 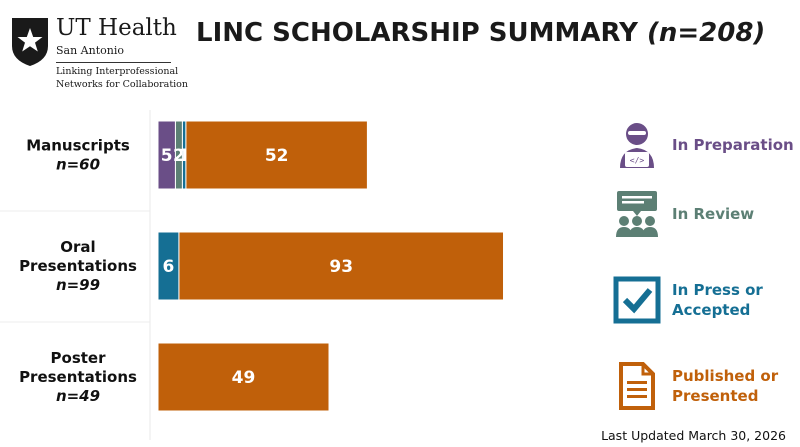 What do you see at coordinates (717, 290) in the screenshot?
I see `legend-label-line1: In Press or` at bounding box center [717, 290].